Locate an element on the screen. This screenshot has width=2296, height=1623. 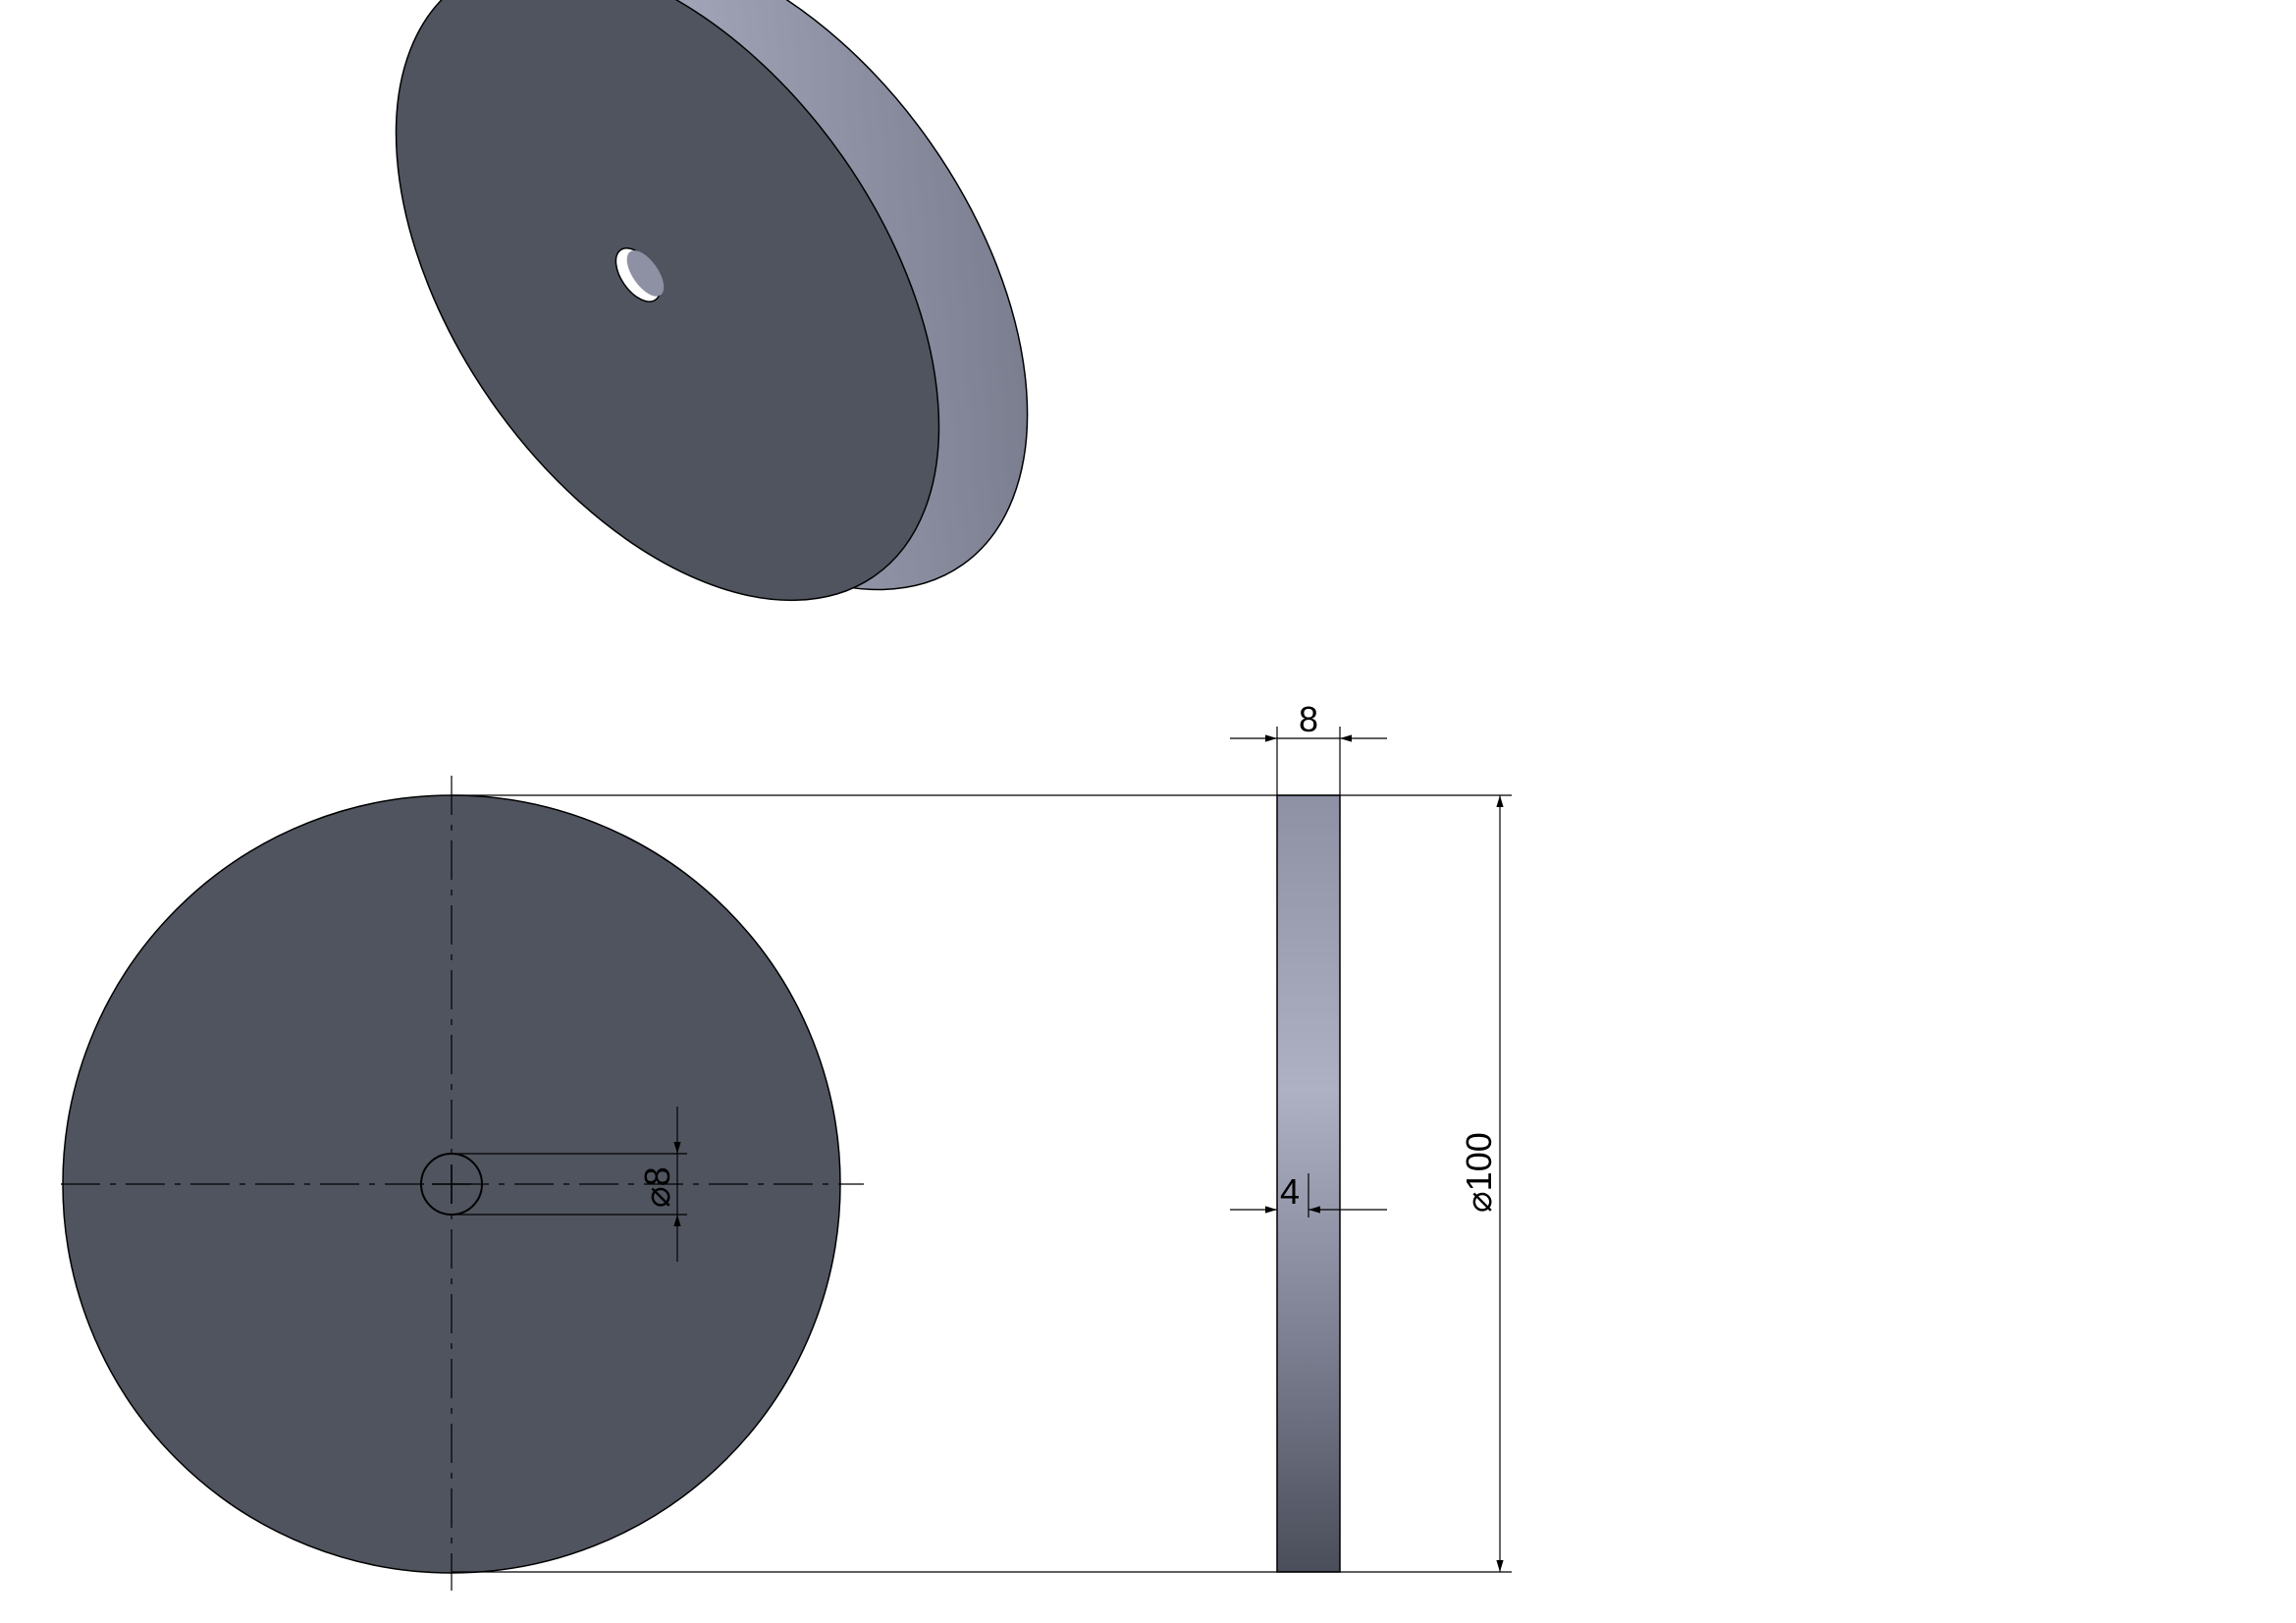
svg-text: ⌀100 is located at coordinates (1479, 1172).